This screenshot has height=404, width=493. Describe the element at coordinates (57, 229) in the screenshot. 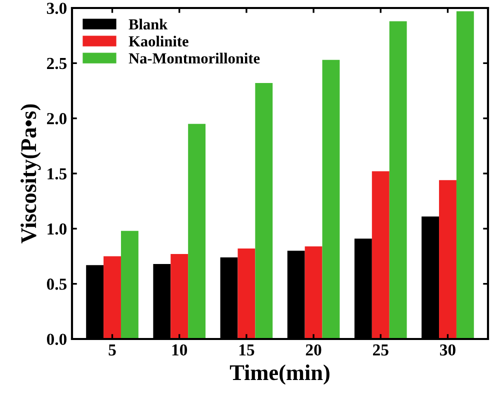

I see `y-tick-label: 1.0` at that location.